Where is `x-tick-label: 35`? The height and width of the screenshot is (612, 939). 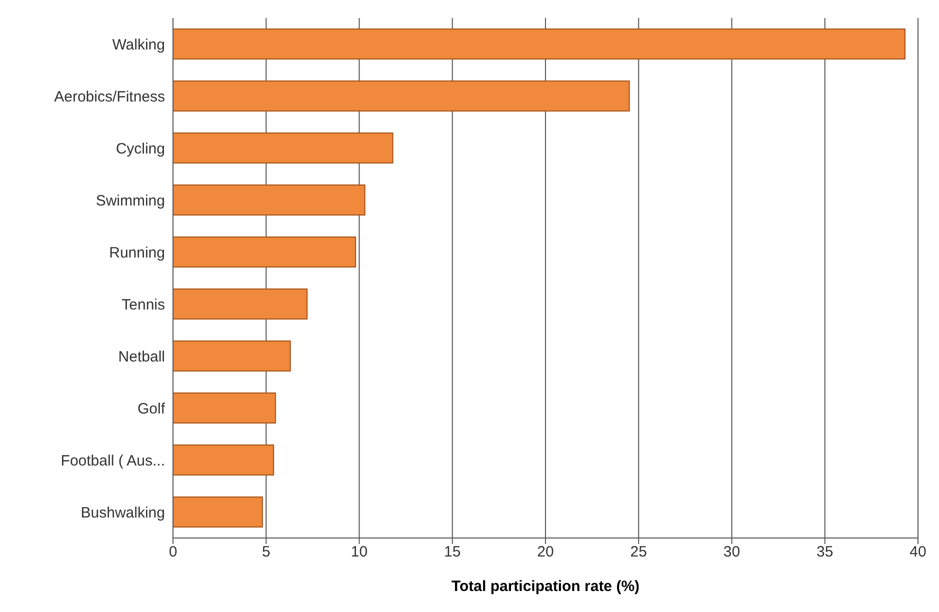
x-tick-label: 35 is located at coordinates (825, 552).